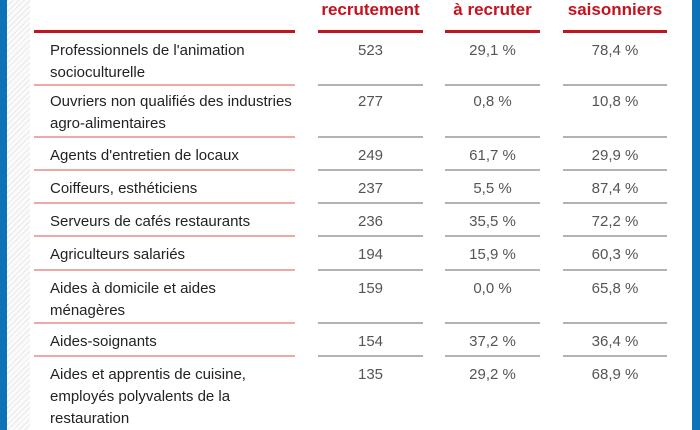 The width and height of the screenshot is (700, 430). I want to click on cell-a-recruter: 37,2 %, so click(492, 340).